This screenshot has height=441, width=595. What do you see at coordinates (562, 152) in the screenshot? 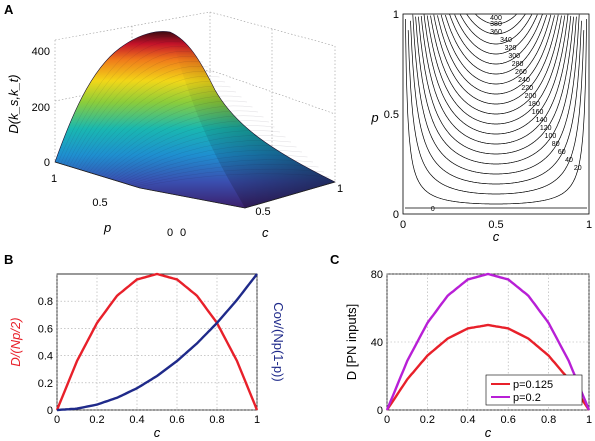
I see `contour-level-label: 60` at bounding box center [562, 152].